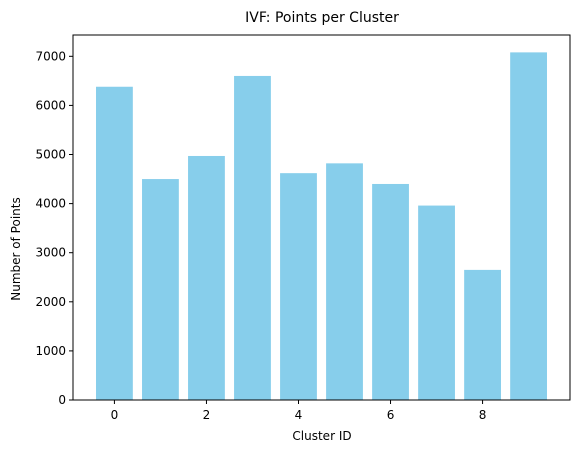 The width and height of the screenshot is (580, 453). Describe the element at coordinates (50, 155) in the screenshot. I see `y-tick-label: 5000` at that location.